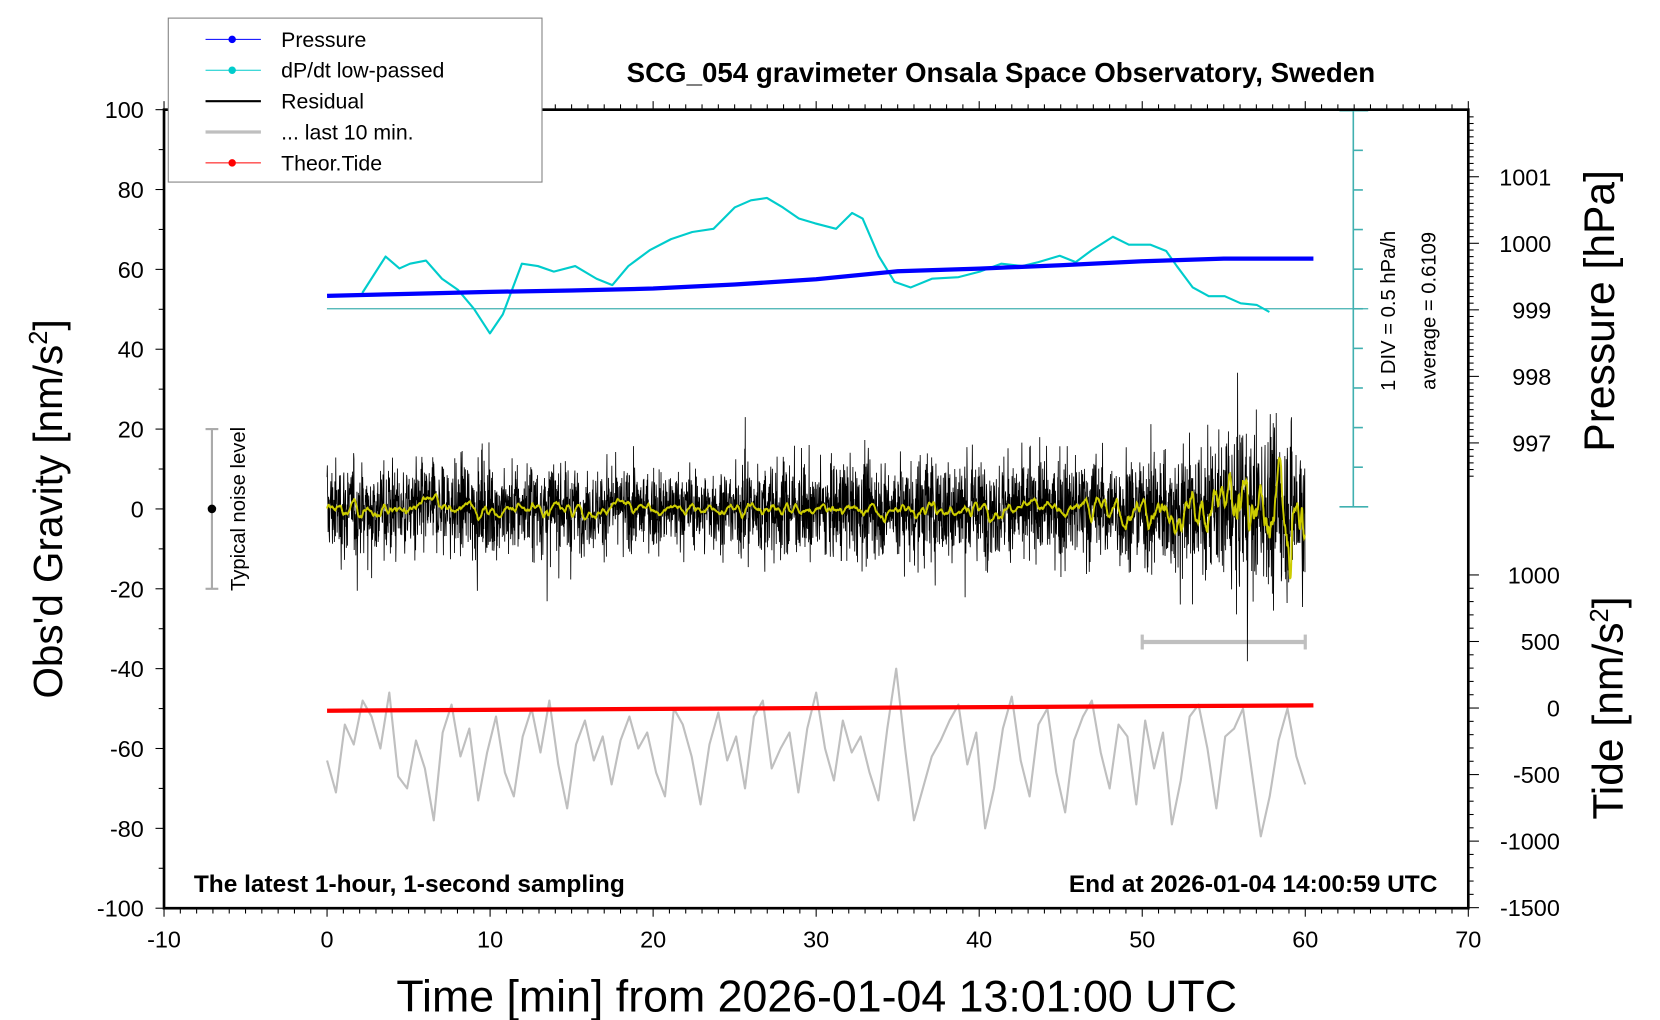 This screenshot has width=1660, height=1020. What do you see at coordinates (1540, 642) in the screenshot?
I see `tide-tick-label: 500` at bounding box center [1540, 642].